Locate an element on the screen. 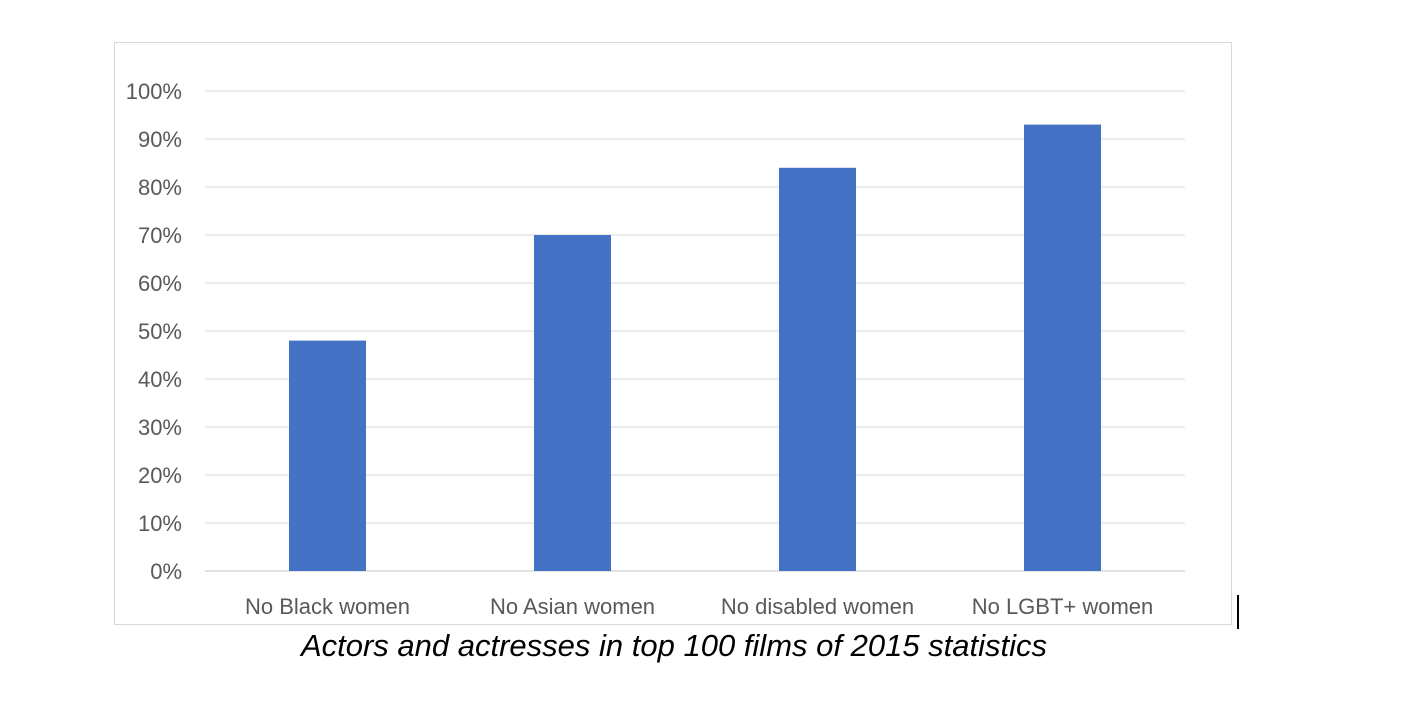  y-tick-label: 100% is located at coordinates (154, 91).